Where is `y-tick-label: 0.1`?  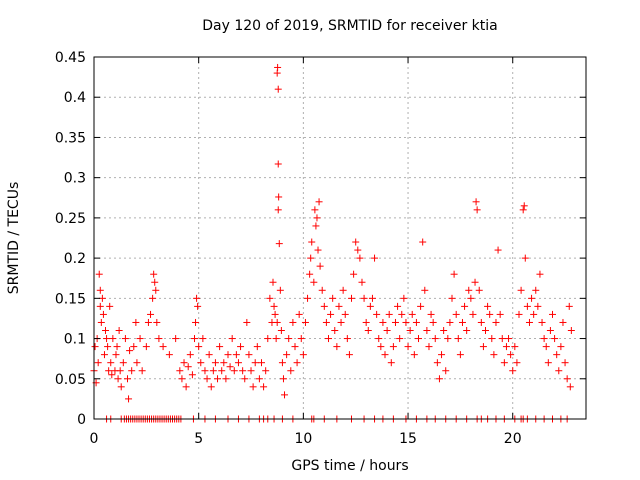
y-tick-label: 0.1 is located at coordinates (75, 340).